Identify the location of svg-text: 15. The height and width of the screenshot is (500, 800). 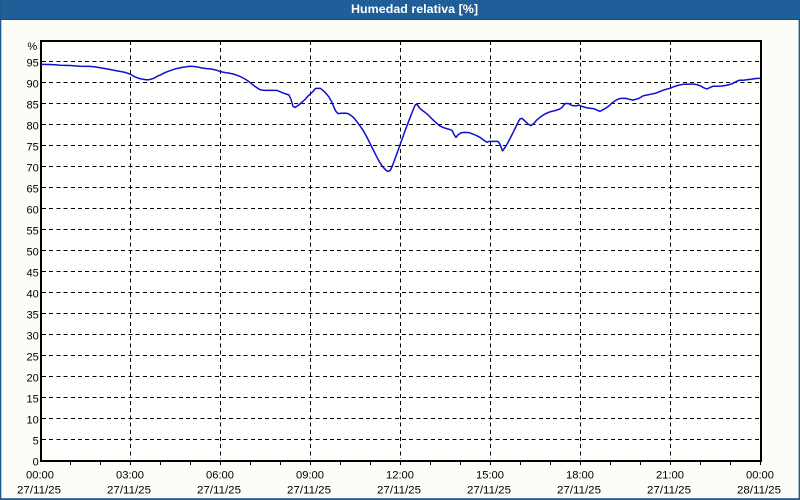
(33, 399).